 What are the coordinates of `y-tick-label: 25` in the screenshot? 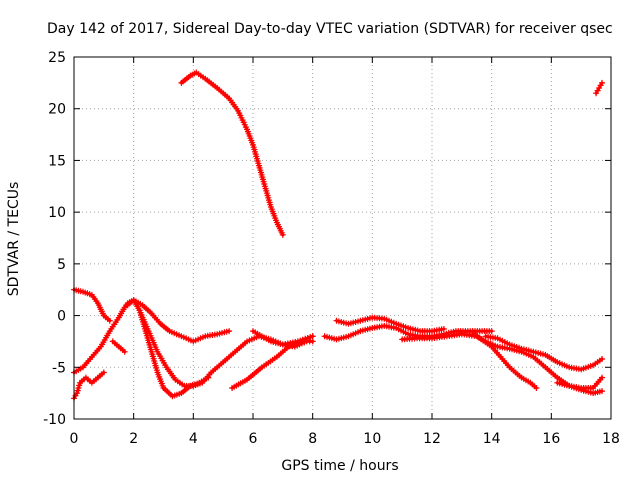 It's located at (57, 58).